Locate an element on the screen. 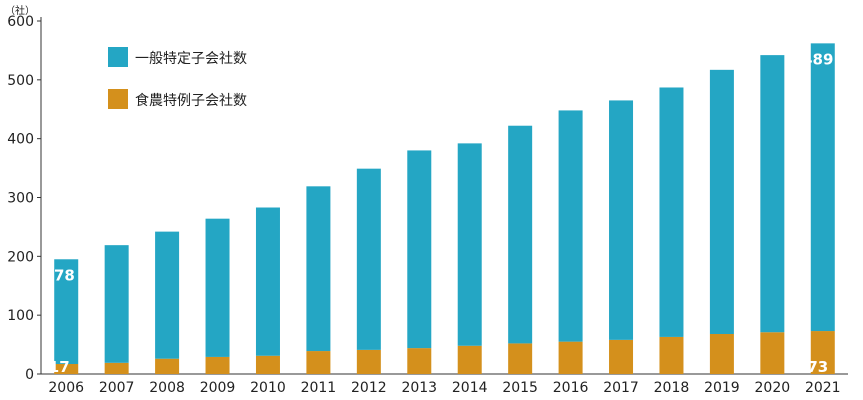  x-tick-label: 2008 is located at coordinates (167, 388).